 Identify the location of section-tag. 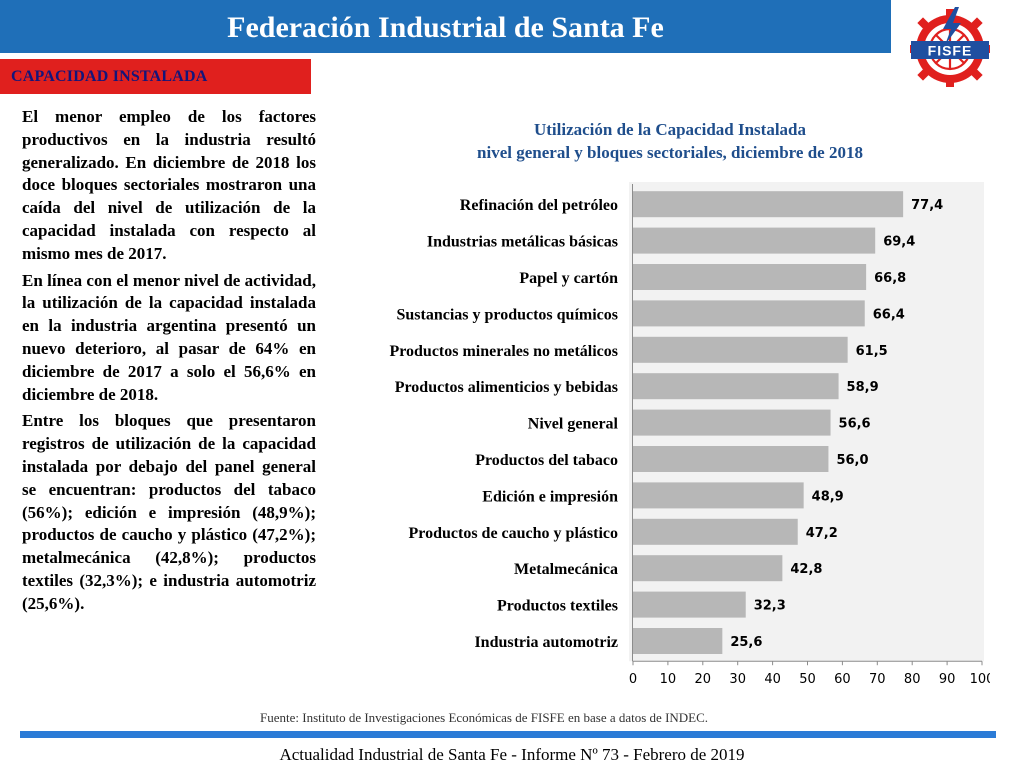
(155, 76).